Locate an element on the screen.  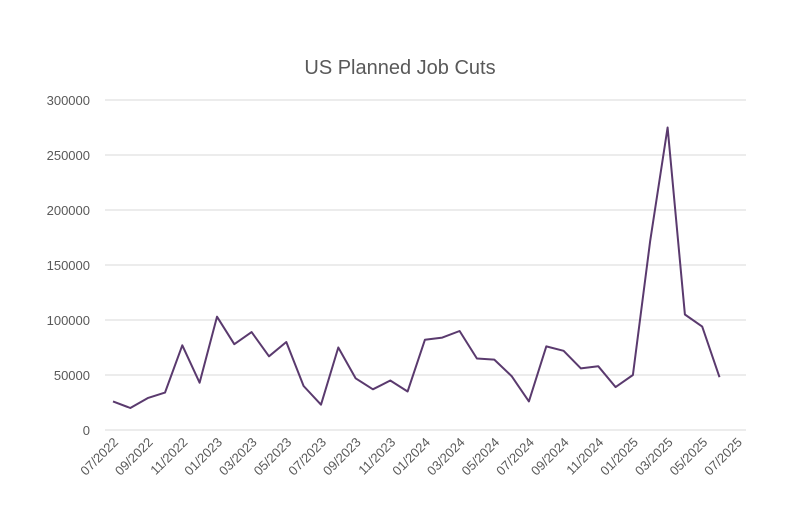
y-axis-ticks: 0 50000 100000 150000 200000 250000 300000 is located at coordinates (68, 265).